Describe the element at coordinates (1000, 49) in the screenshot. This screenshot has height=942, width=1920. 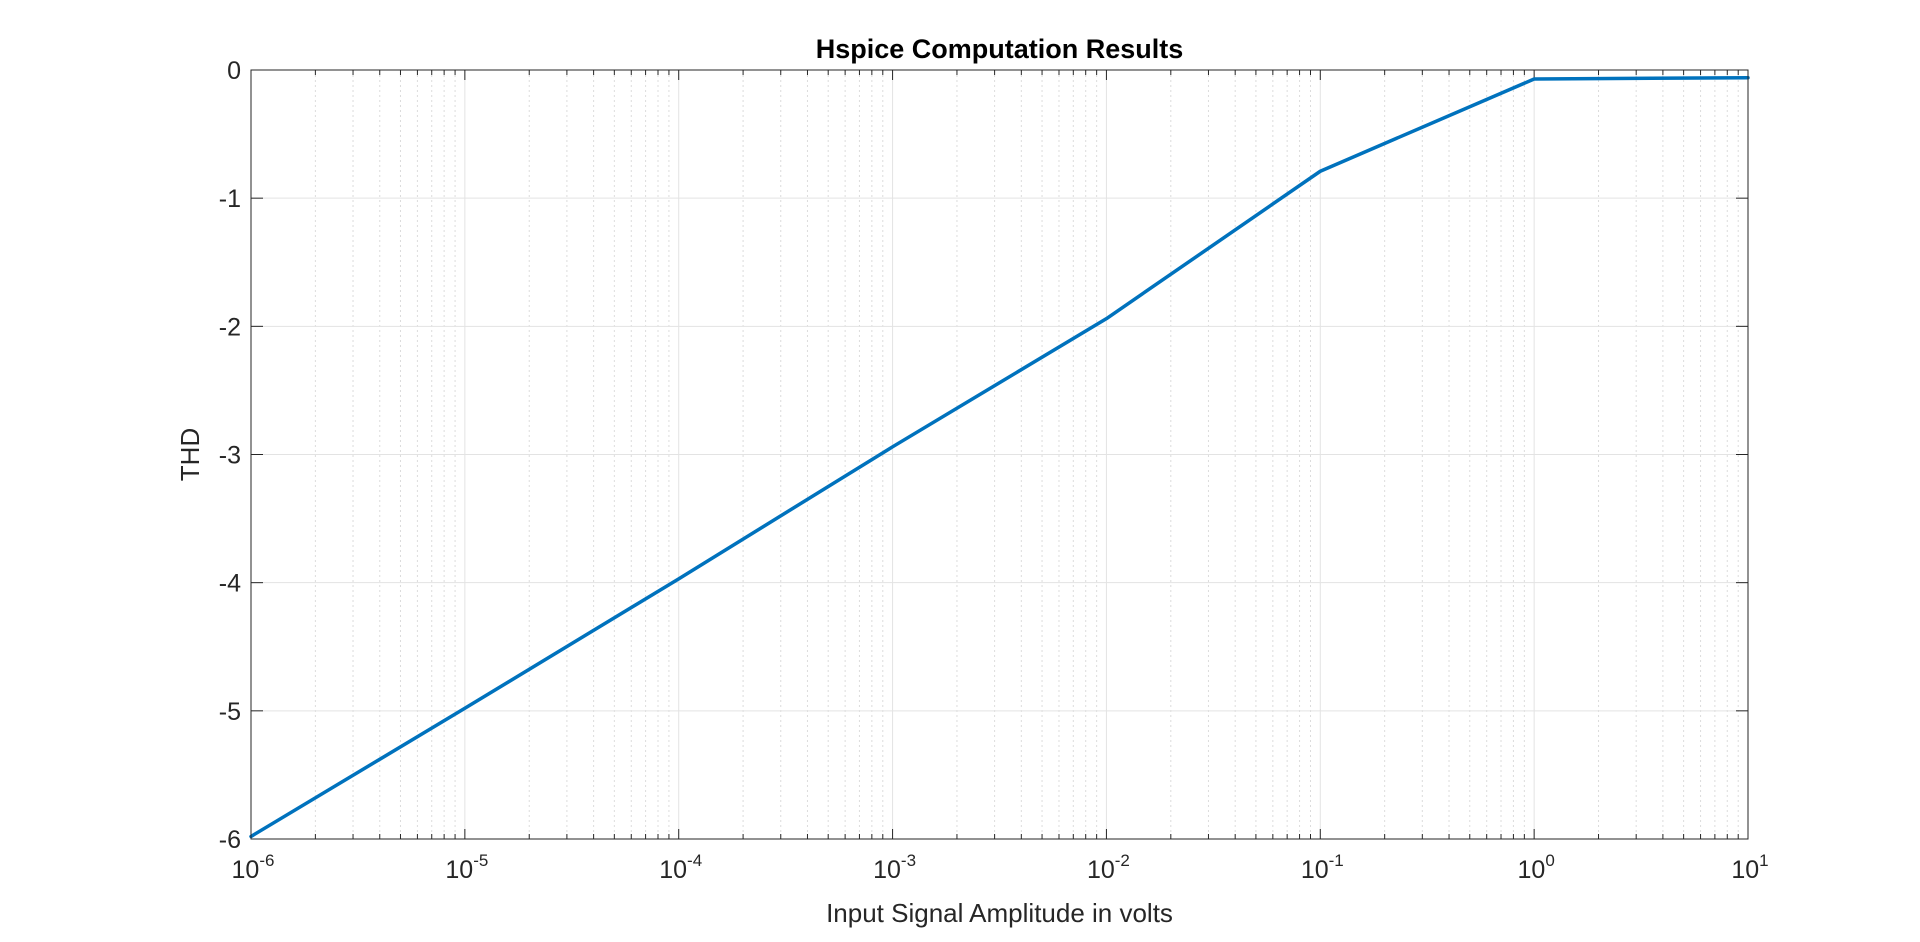
I see `chart-title: Hspice Computation Results` at that location.